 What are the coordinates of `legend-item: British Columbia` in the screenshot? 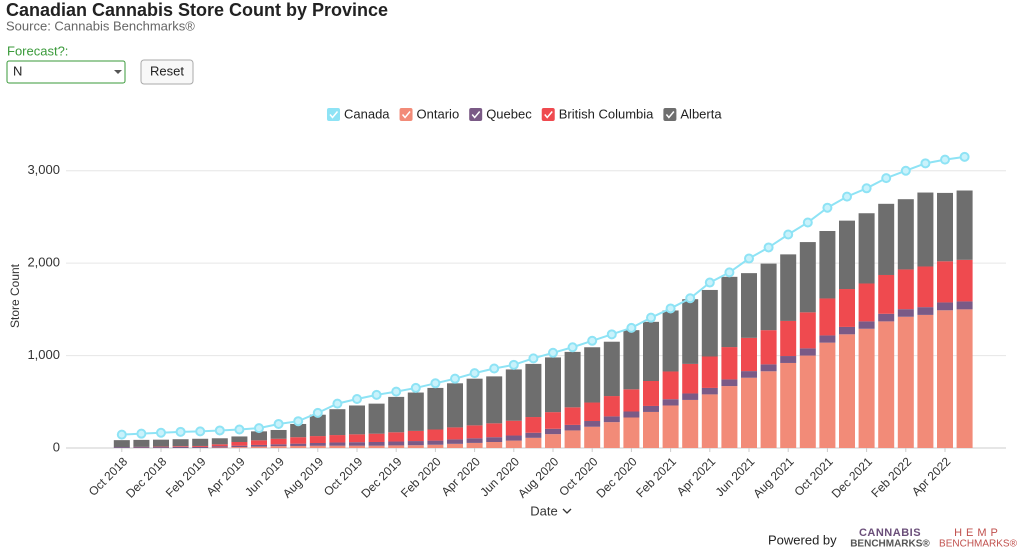 It's located at (597, 113).